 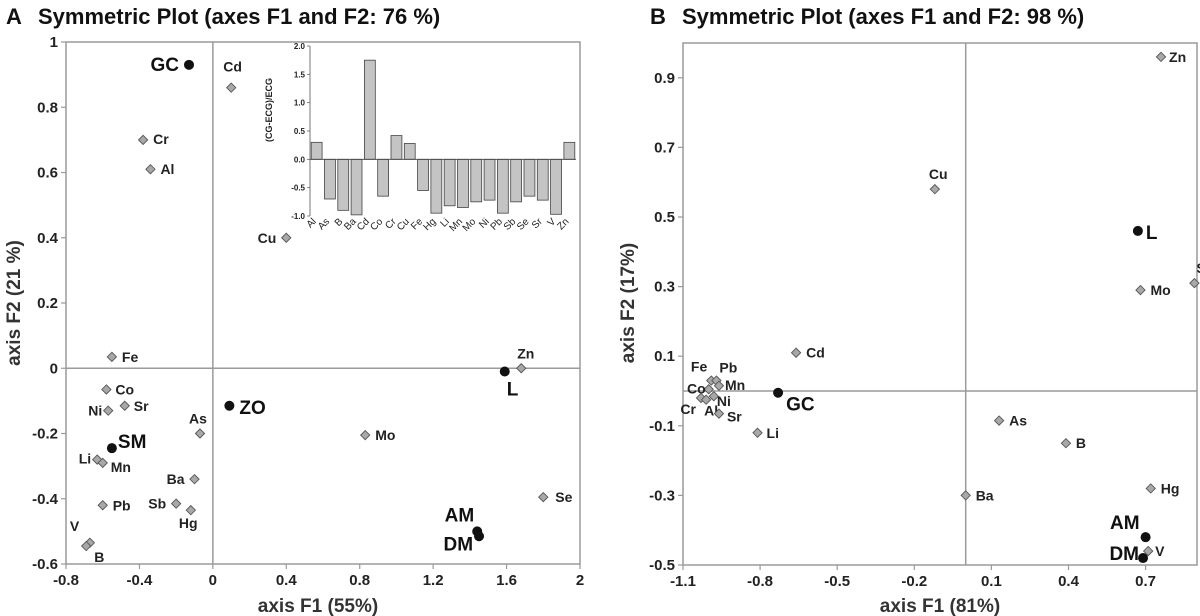 What do you see at coordinates (229, 405) in the screenshot?
I see `observation-point-zo` at bounding box center [229, 405].